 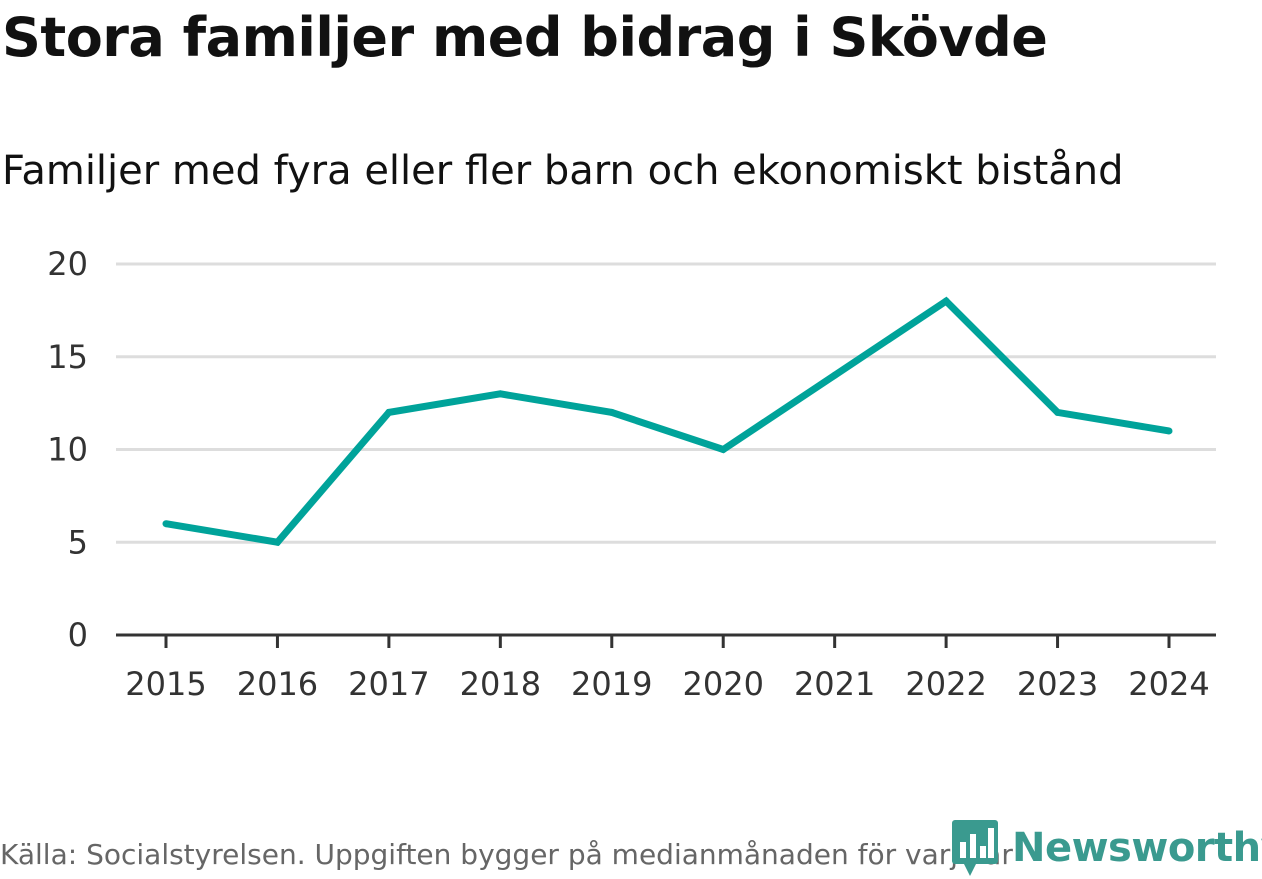 I want to click on newsworthy-logo-text: Newsworthy, so click(x=1137, y=848).